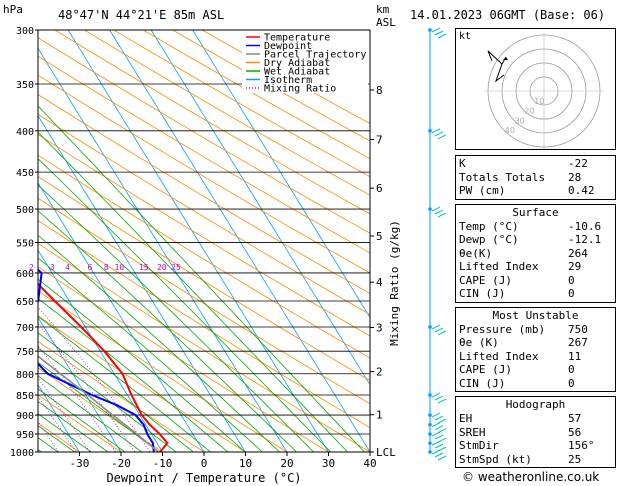 This screenshot has width=629, height=486. What do you see at coordinates (25, 352) in the screenshot?
I see `pressure-tick-label: 750` at bounding box center [25, 352].